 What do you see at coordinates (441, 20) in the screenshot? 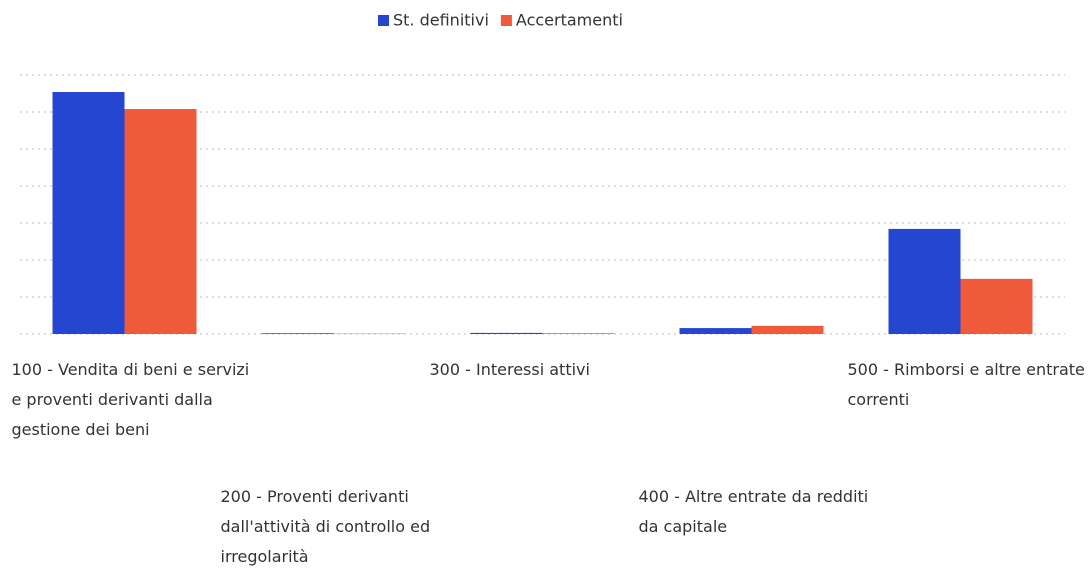
I see `legend-label: St. definitivi` at bounding box center [441, 20].